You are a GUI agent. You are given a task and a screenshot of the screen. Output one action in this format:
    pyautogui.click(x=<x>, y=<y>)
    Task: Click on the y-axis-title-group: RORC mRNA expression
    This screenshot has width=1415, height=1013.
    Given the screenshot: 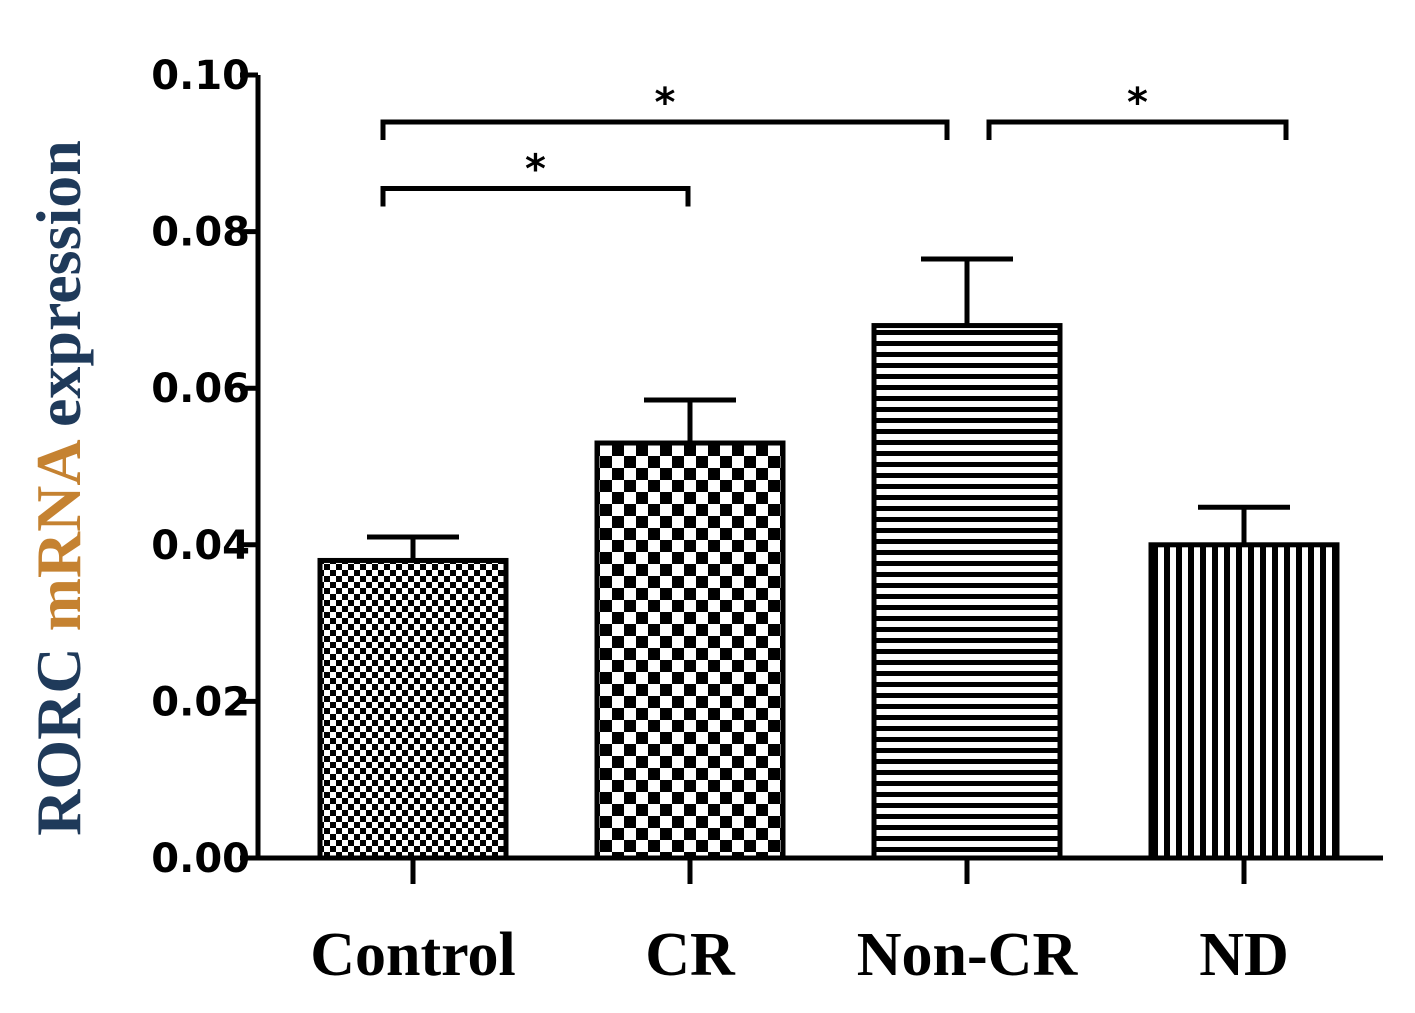 What is the action you would take?
    pyautogui.click(x=58, y=488)
    